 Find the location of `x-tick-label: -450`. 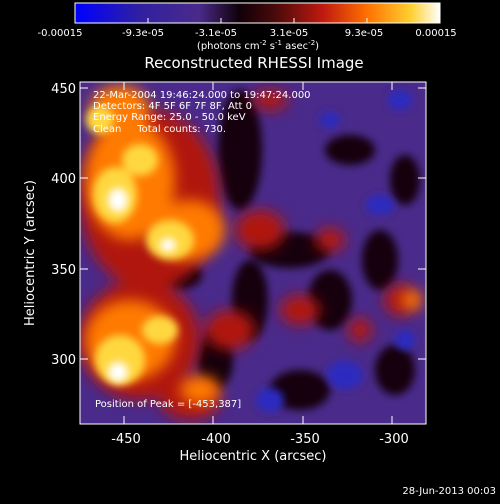

x-tick-label: -450 is located at coordinates (126, 439).